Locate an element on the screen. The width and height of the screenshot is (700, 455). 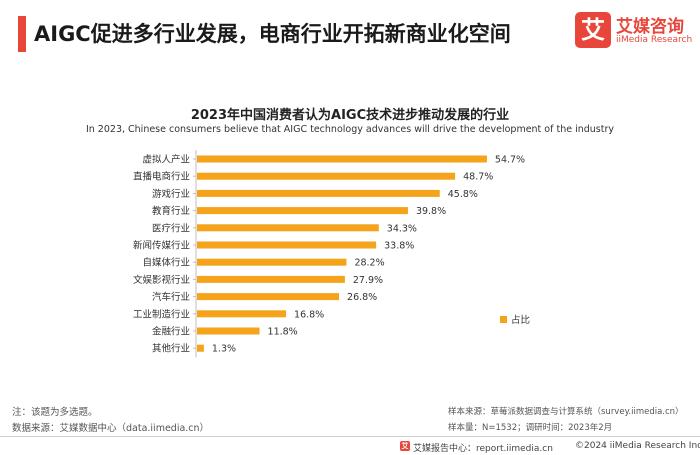
data-label: 48.7% is located at coordinates (478, 177).